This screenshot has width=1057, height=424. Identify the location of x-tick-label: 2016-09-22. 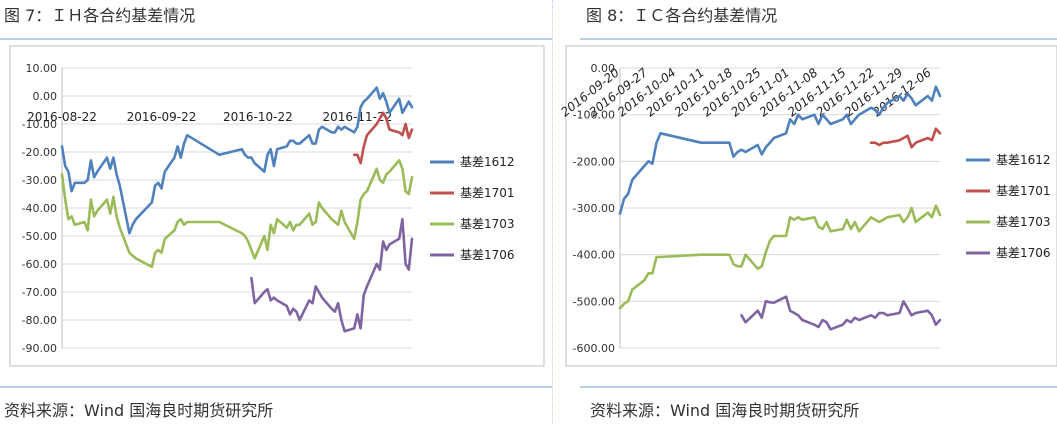
(162, 117).